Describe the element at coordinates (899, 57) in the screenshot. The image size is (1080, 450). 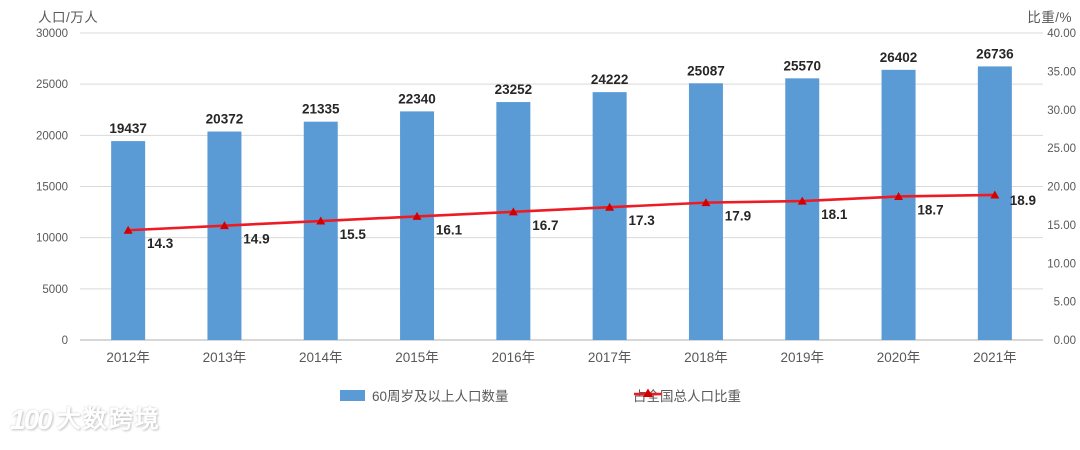
I see `bar-value-label: 26402` at that location.